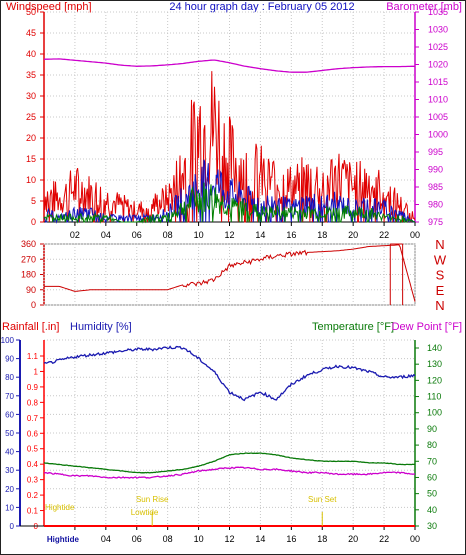 The height and width of the screenshot is (555, 466). I want to click on humidity-tick-label: 50, so click(9, 433).